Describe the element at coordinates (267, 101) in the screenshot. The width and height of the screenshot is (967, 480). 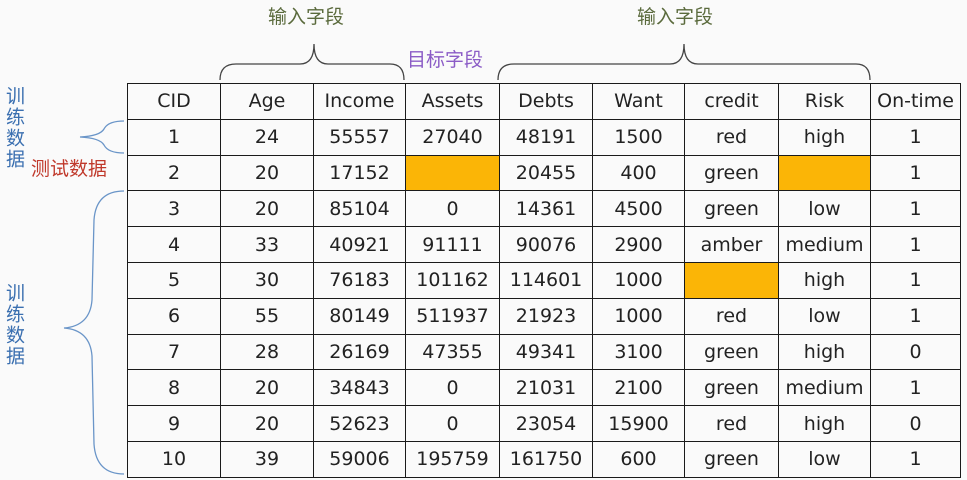
I see `header-age: Age` at that location.